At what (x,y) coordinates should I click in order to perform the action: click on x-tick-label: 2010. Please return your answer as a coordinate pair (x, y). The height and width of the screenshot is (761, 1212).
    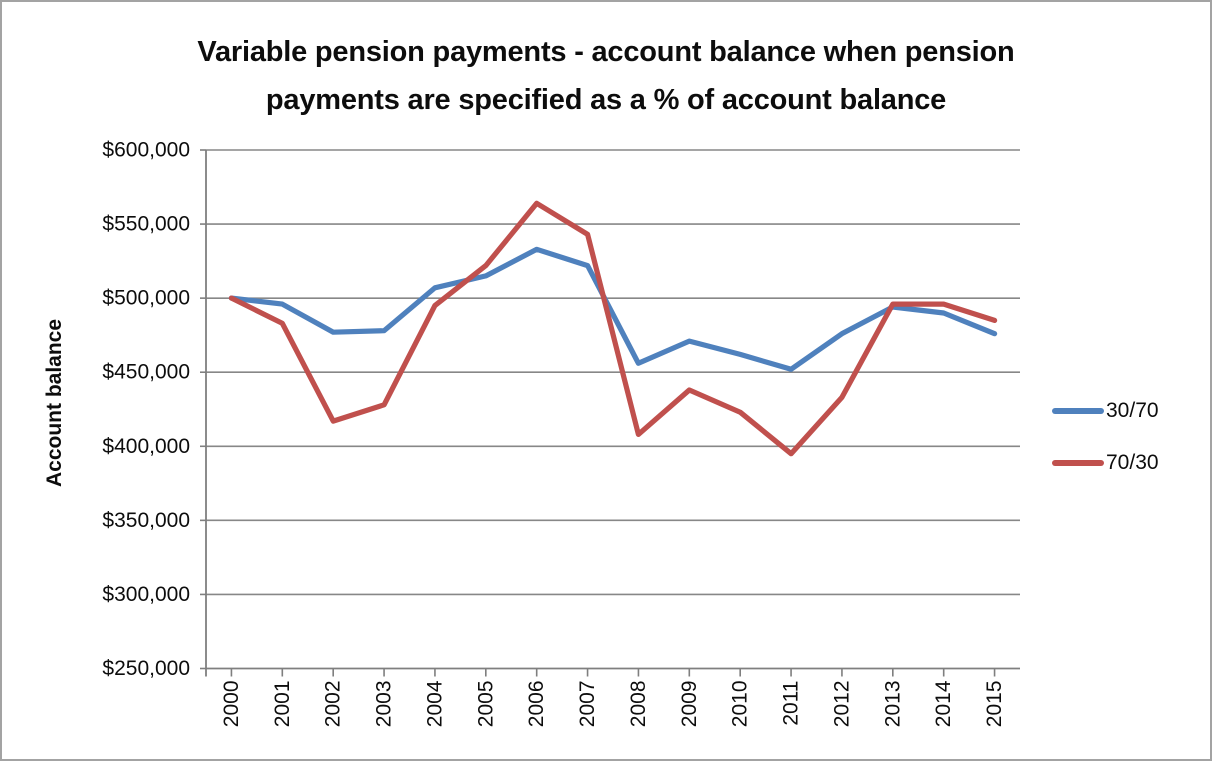
    Looking at the image, I should click on (740, 704).